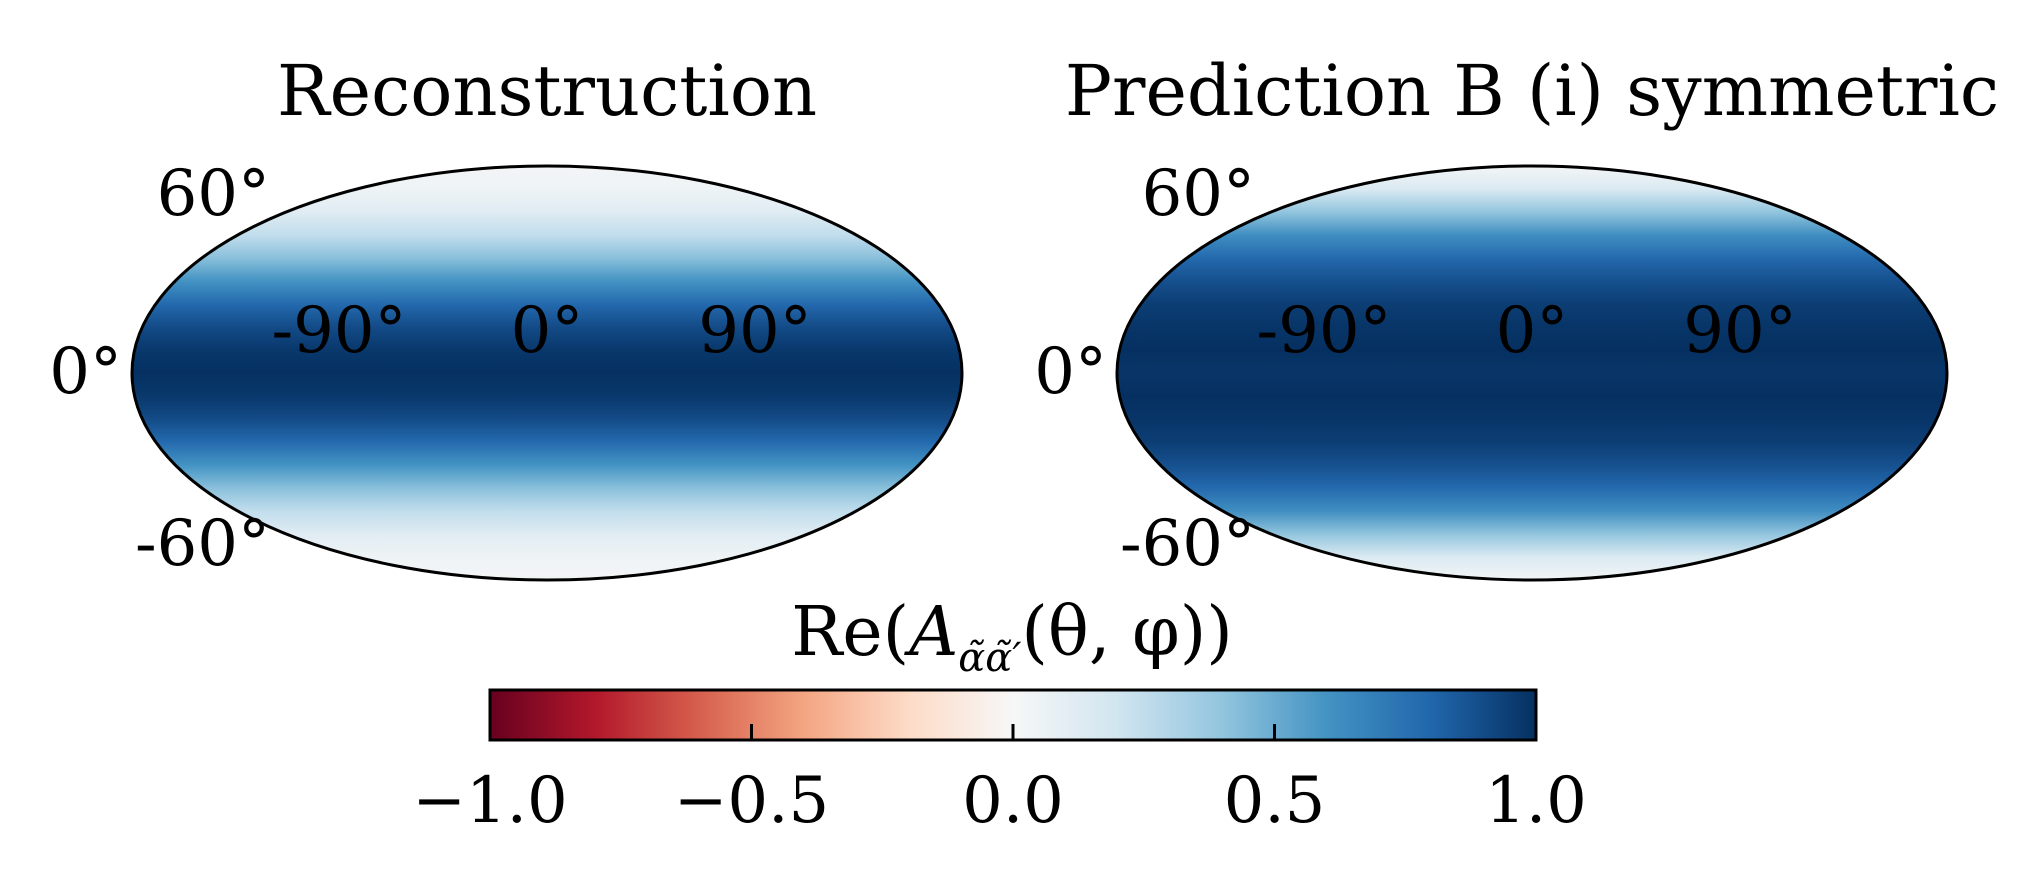  What do you see at coordinates (1532, 91) in the screenshot?
I see `chart-title: Prediction B (i) symmetric` at bounding box center [1532, 91].